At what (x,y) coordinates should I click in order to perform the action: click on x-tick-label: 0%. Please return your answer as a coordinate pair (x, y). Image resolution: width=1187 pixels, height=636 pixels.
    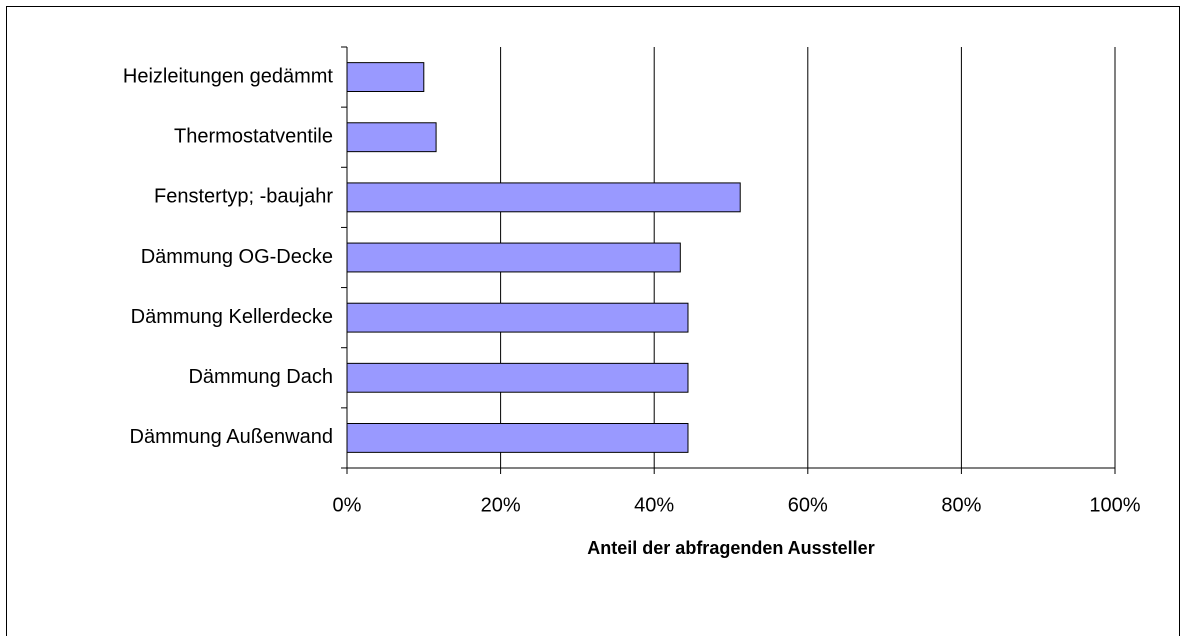
    Looking at the image, I should click on (347, 505).